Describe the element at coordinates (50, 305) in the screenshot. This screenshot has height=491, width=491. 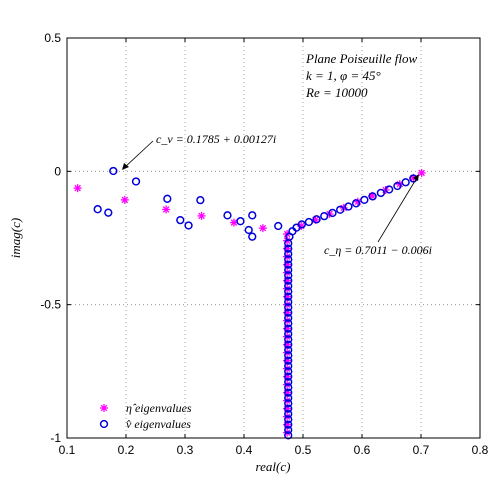
I see `y-tick-label: -0.5` at that location.